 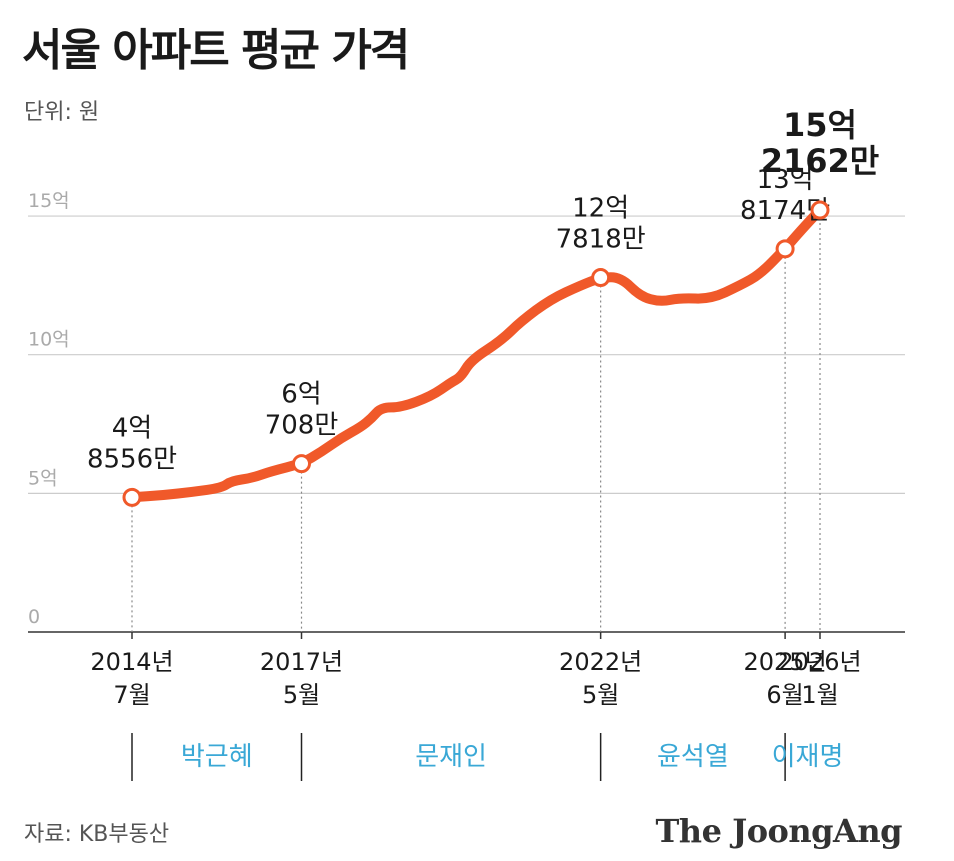 I want to click on unit-label: 단위: 원, so click(x=62, y=112).